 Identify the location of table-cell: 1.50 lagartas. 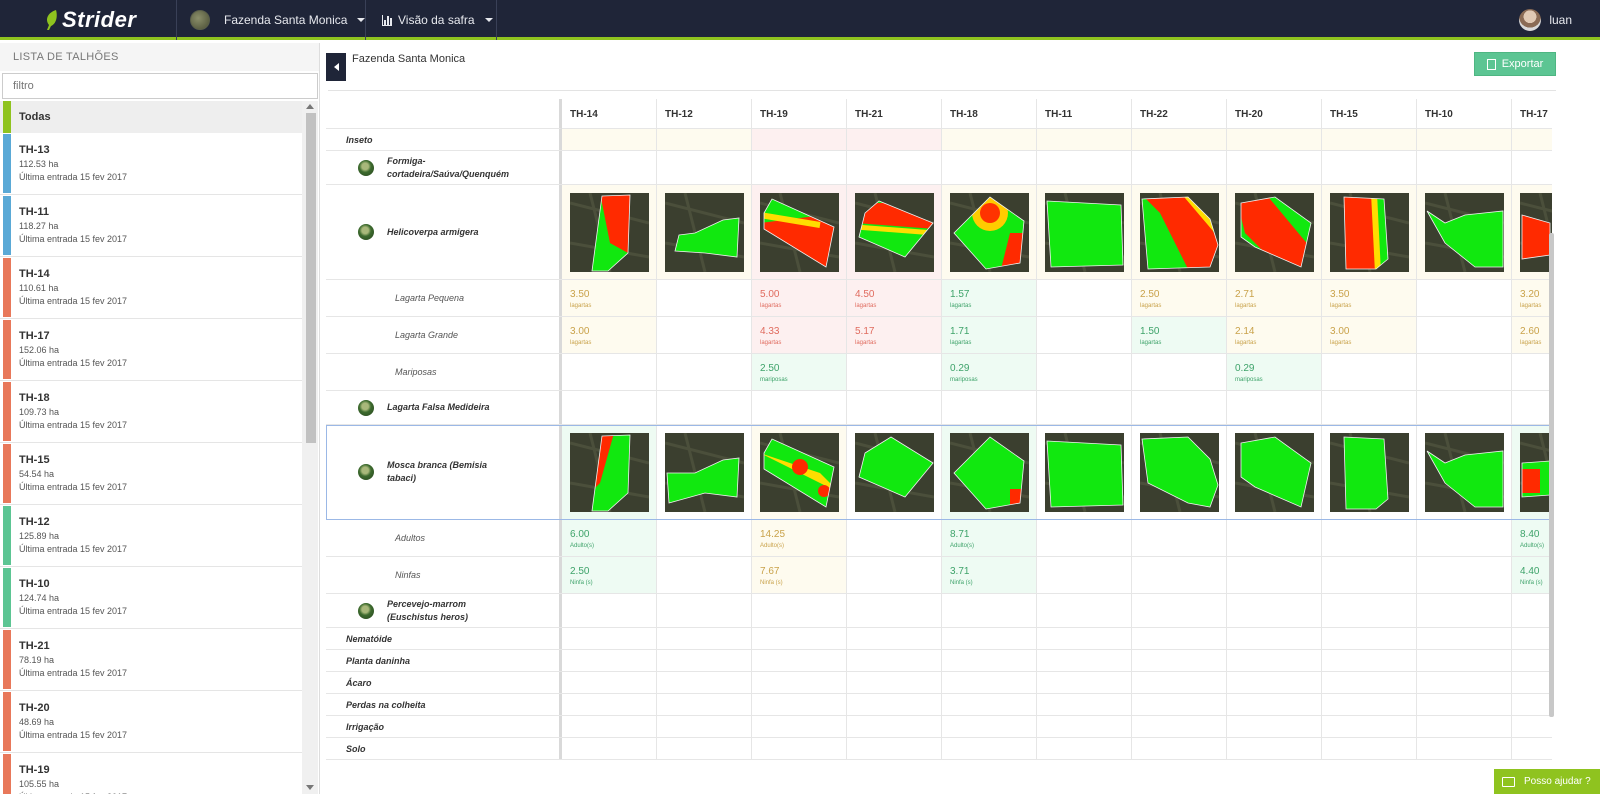
(1179, 335).